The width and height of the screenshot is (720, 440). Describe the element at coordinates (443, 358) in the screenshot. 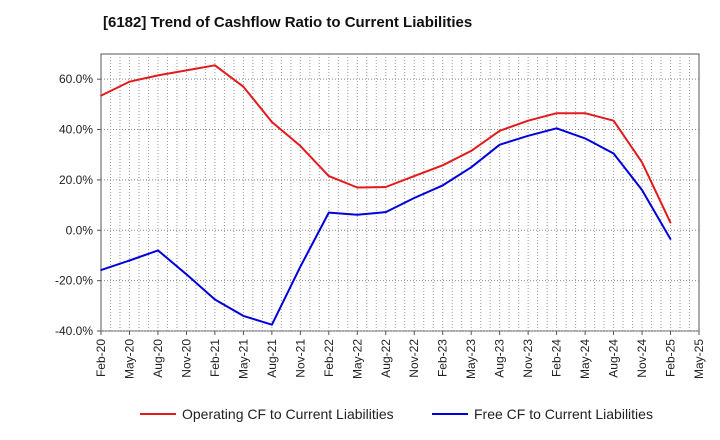

I see `x-tick-label: Feb-23` at that location.